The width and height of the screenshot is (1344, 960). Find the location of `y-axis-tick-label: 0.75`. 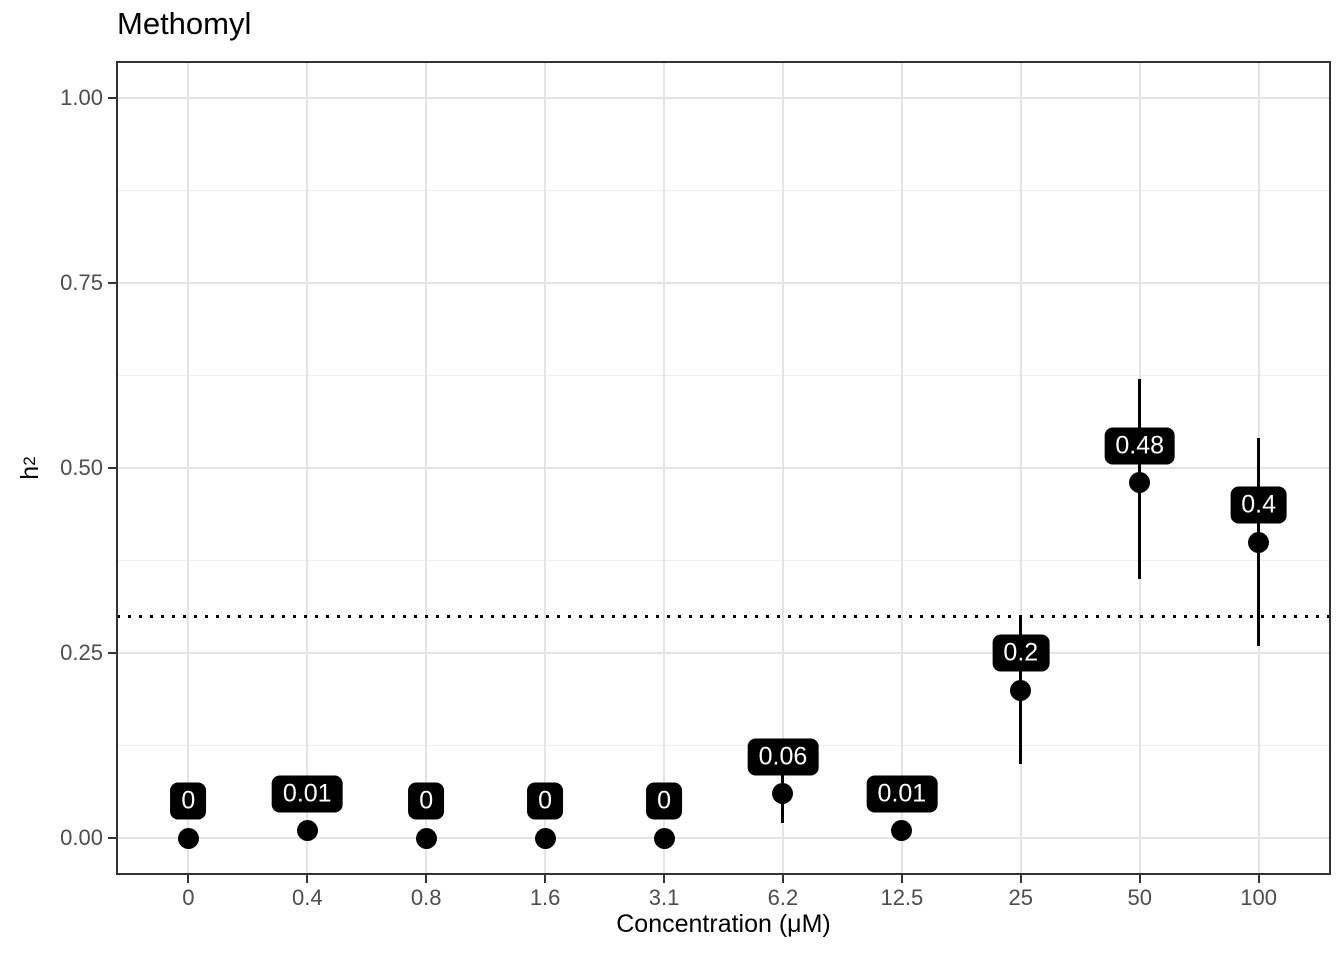

y-axis-tick-label: 0.75 is located at coordinates (81, 282).